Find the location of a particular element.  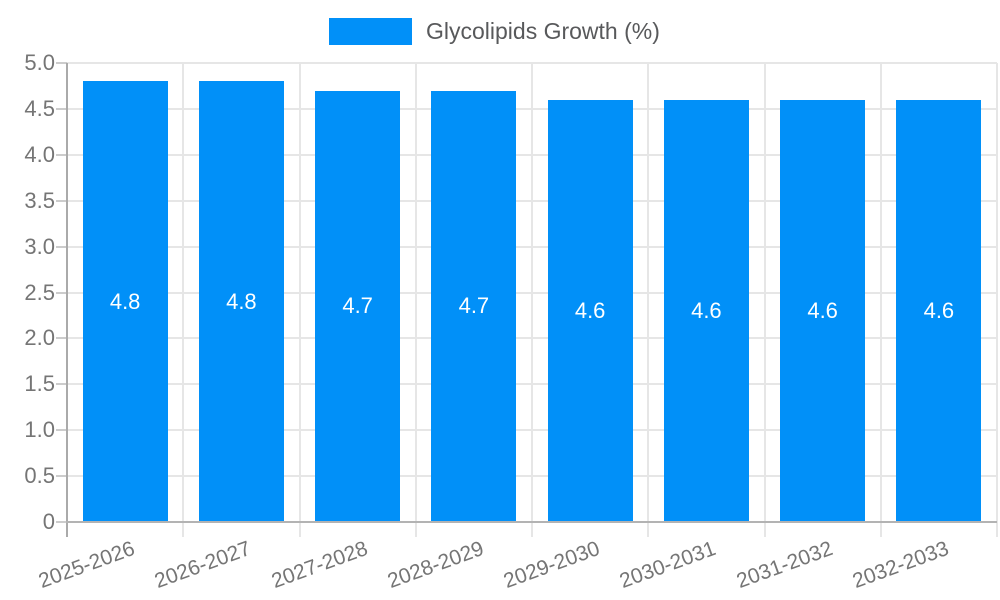

y-axis-label: 3.0 is located at coordinates (39, 246).